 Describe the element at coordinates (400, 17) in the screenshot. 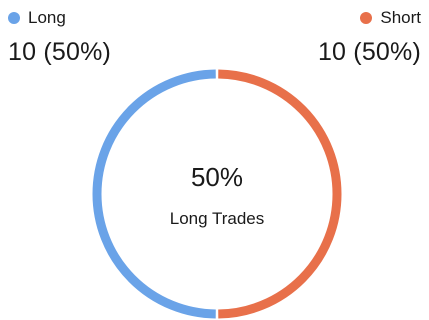

I see `legend-short-label: Short` at that location.